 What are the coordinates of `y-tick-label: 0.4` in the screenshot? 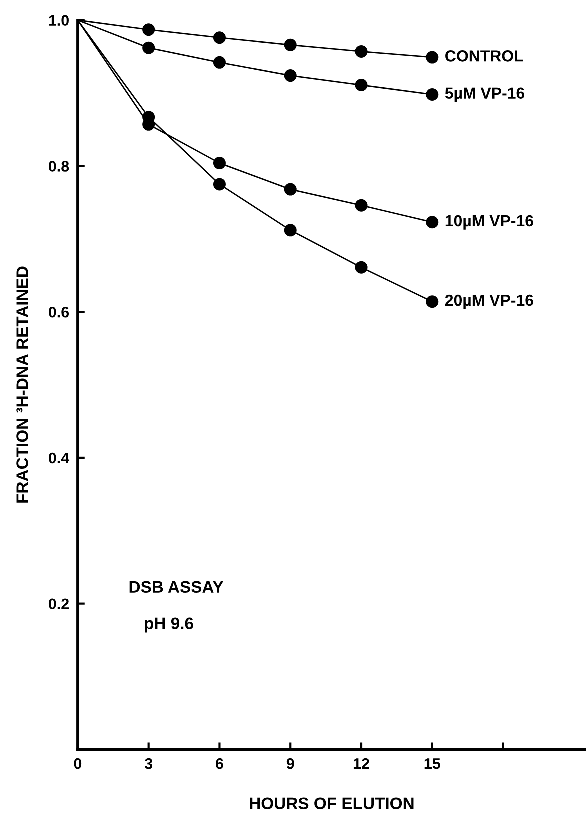 It's located at (59, 458).